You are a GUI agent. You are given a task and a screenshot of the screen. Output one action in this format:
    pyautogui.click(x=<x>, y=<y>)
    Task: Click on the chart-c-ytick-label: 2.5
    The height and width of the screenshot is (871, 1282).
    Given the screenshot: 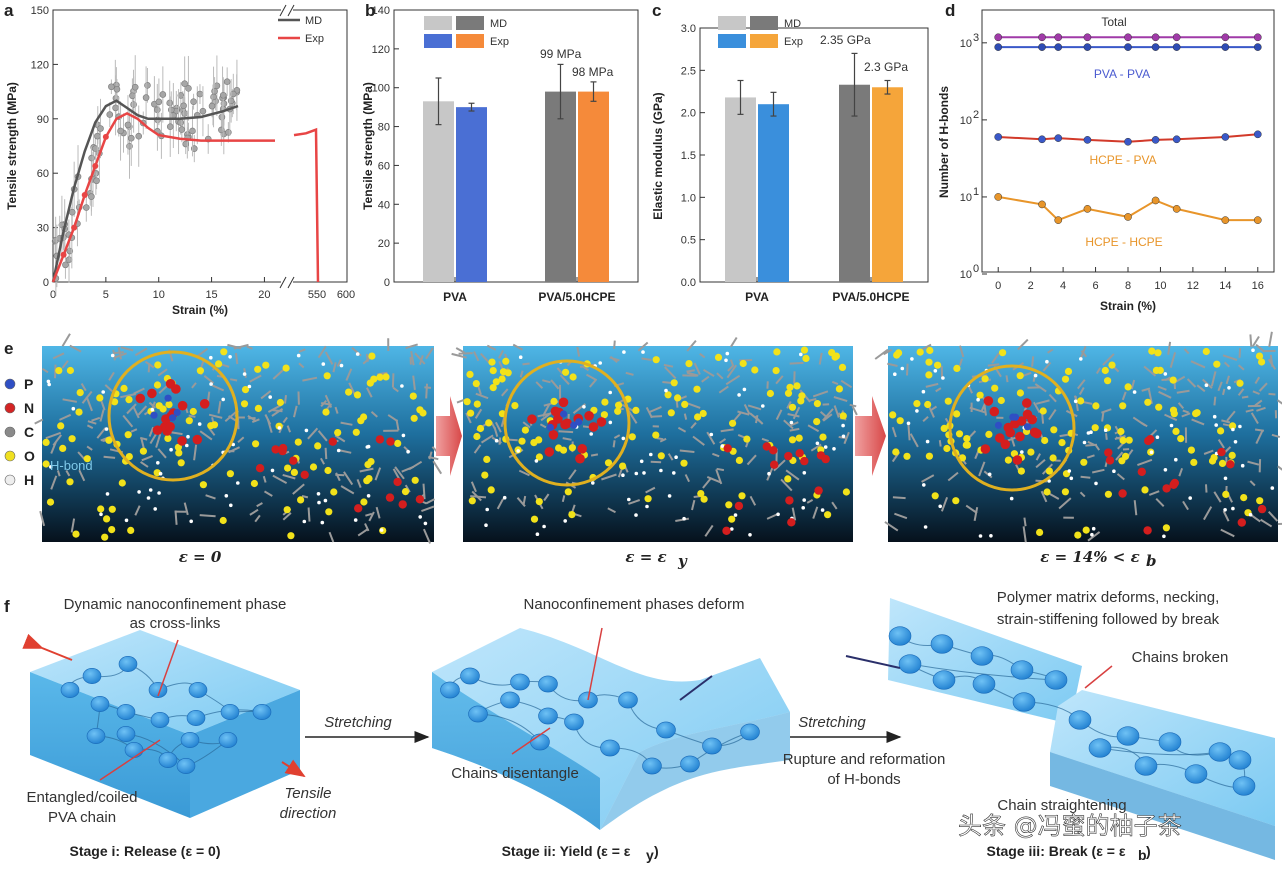 What is the action you would take?
    pyautogui.click(x=688, y=71)
    